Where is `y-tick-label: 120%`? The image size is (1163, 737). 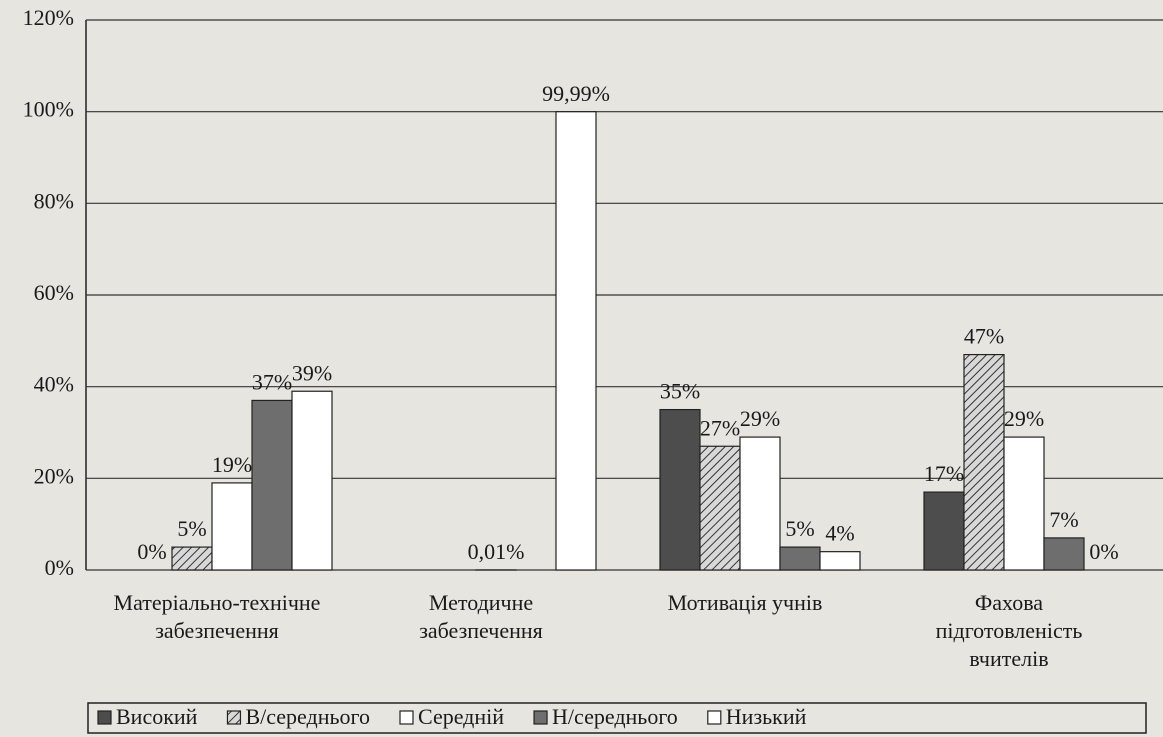 y-tick-label: 120% is located at coordinates (48, 17).